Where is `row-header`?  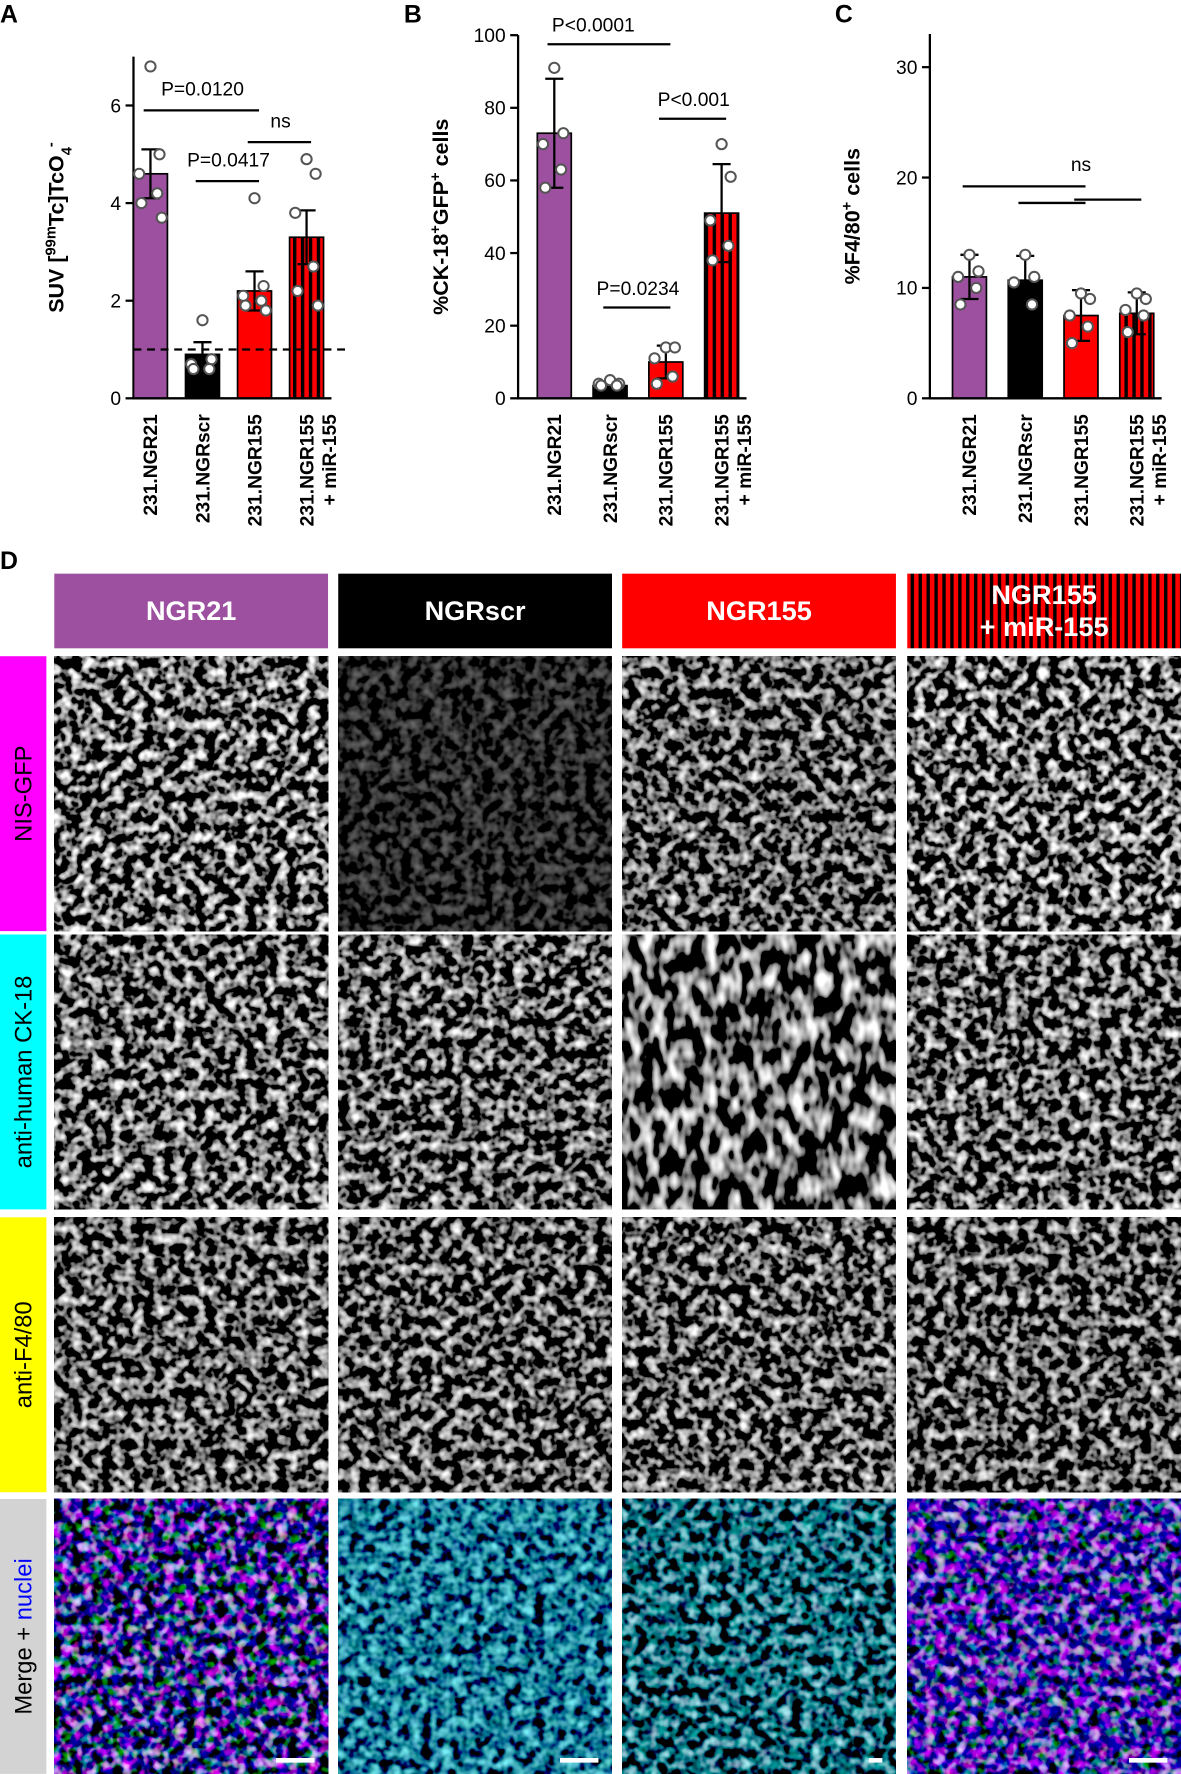 row-header is located at coordinates (23, 1355).